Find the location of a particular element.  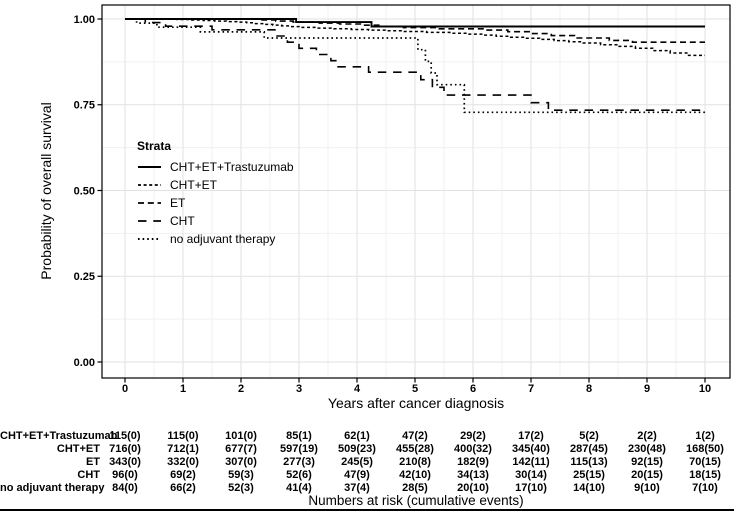

risk-cell: 509(23) is located at coordinates (357, 449).